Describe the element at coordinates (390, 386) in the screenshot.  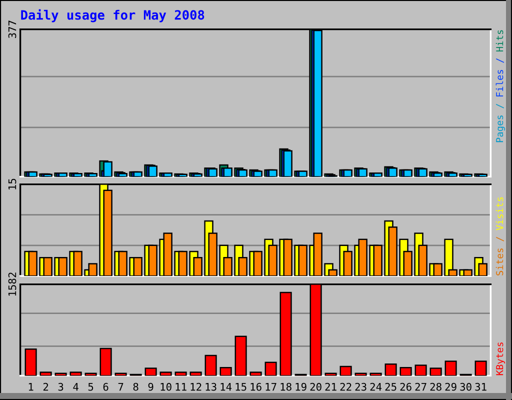
I see `x-tick-label: 25` at that location.